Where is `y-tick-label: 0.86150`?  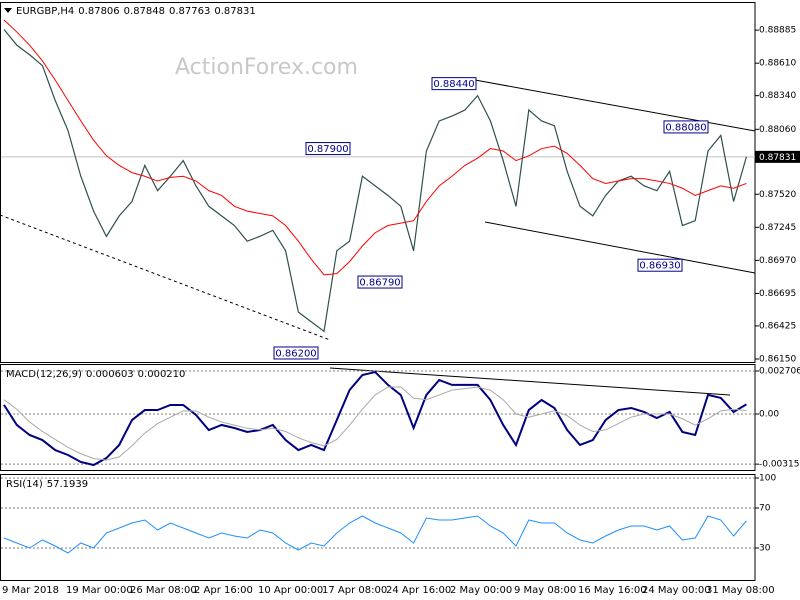
y-tick-label: 0.86150 is located at coordinates (777, 359).